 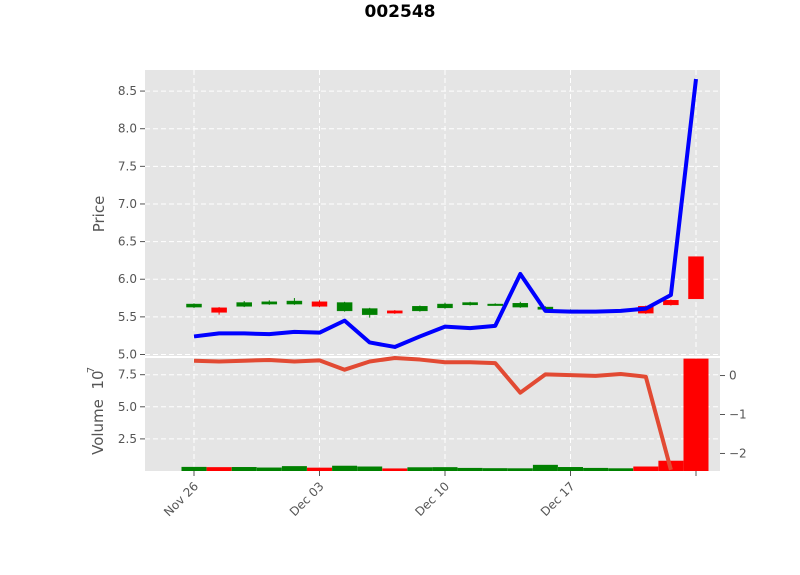 What do you see at coordinates (127, 279) in the screenshot?
I see `price-y-tick-label: 6.0` at bounding box center [127, 279].